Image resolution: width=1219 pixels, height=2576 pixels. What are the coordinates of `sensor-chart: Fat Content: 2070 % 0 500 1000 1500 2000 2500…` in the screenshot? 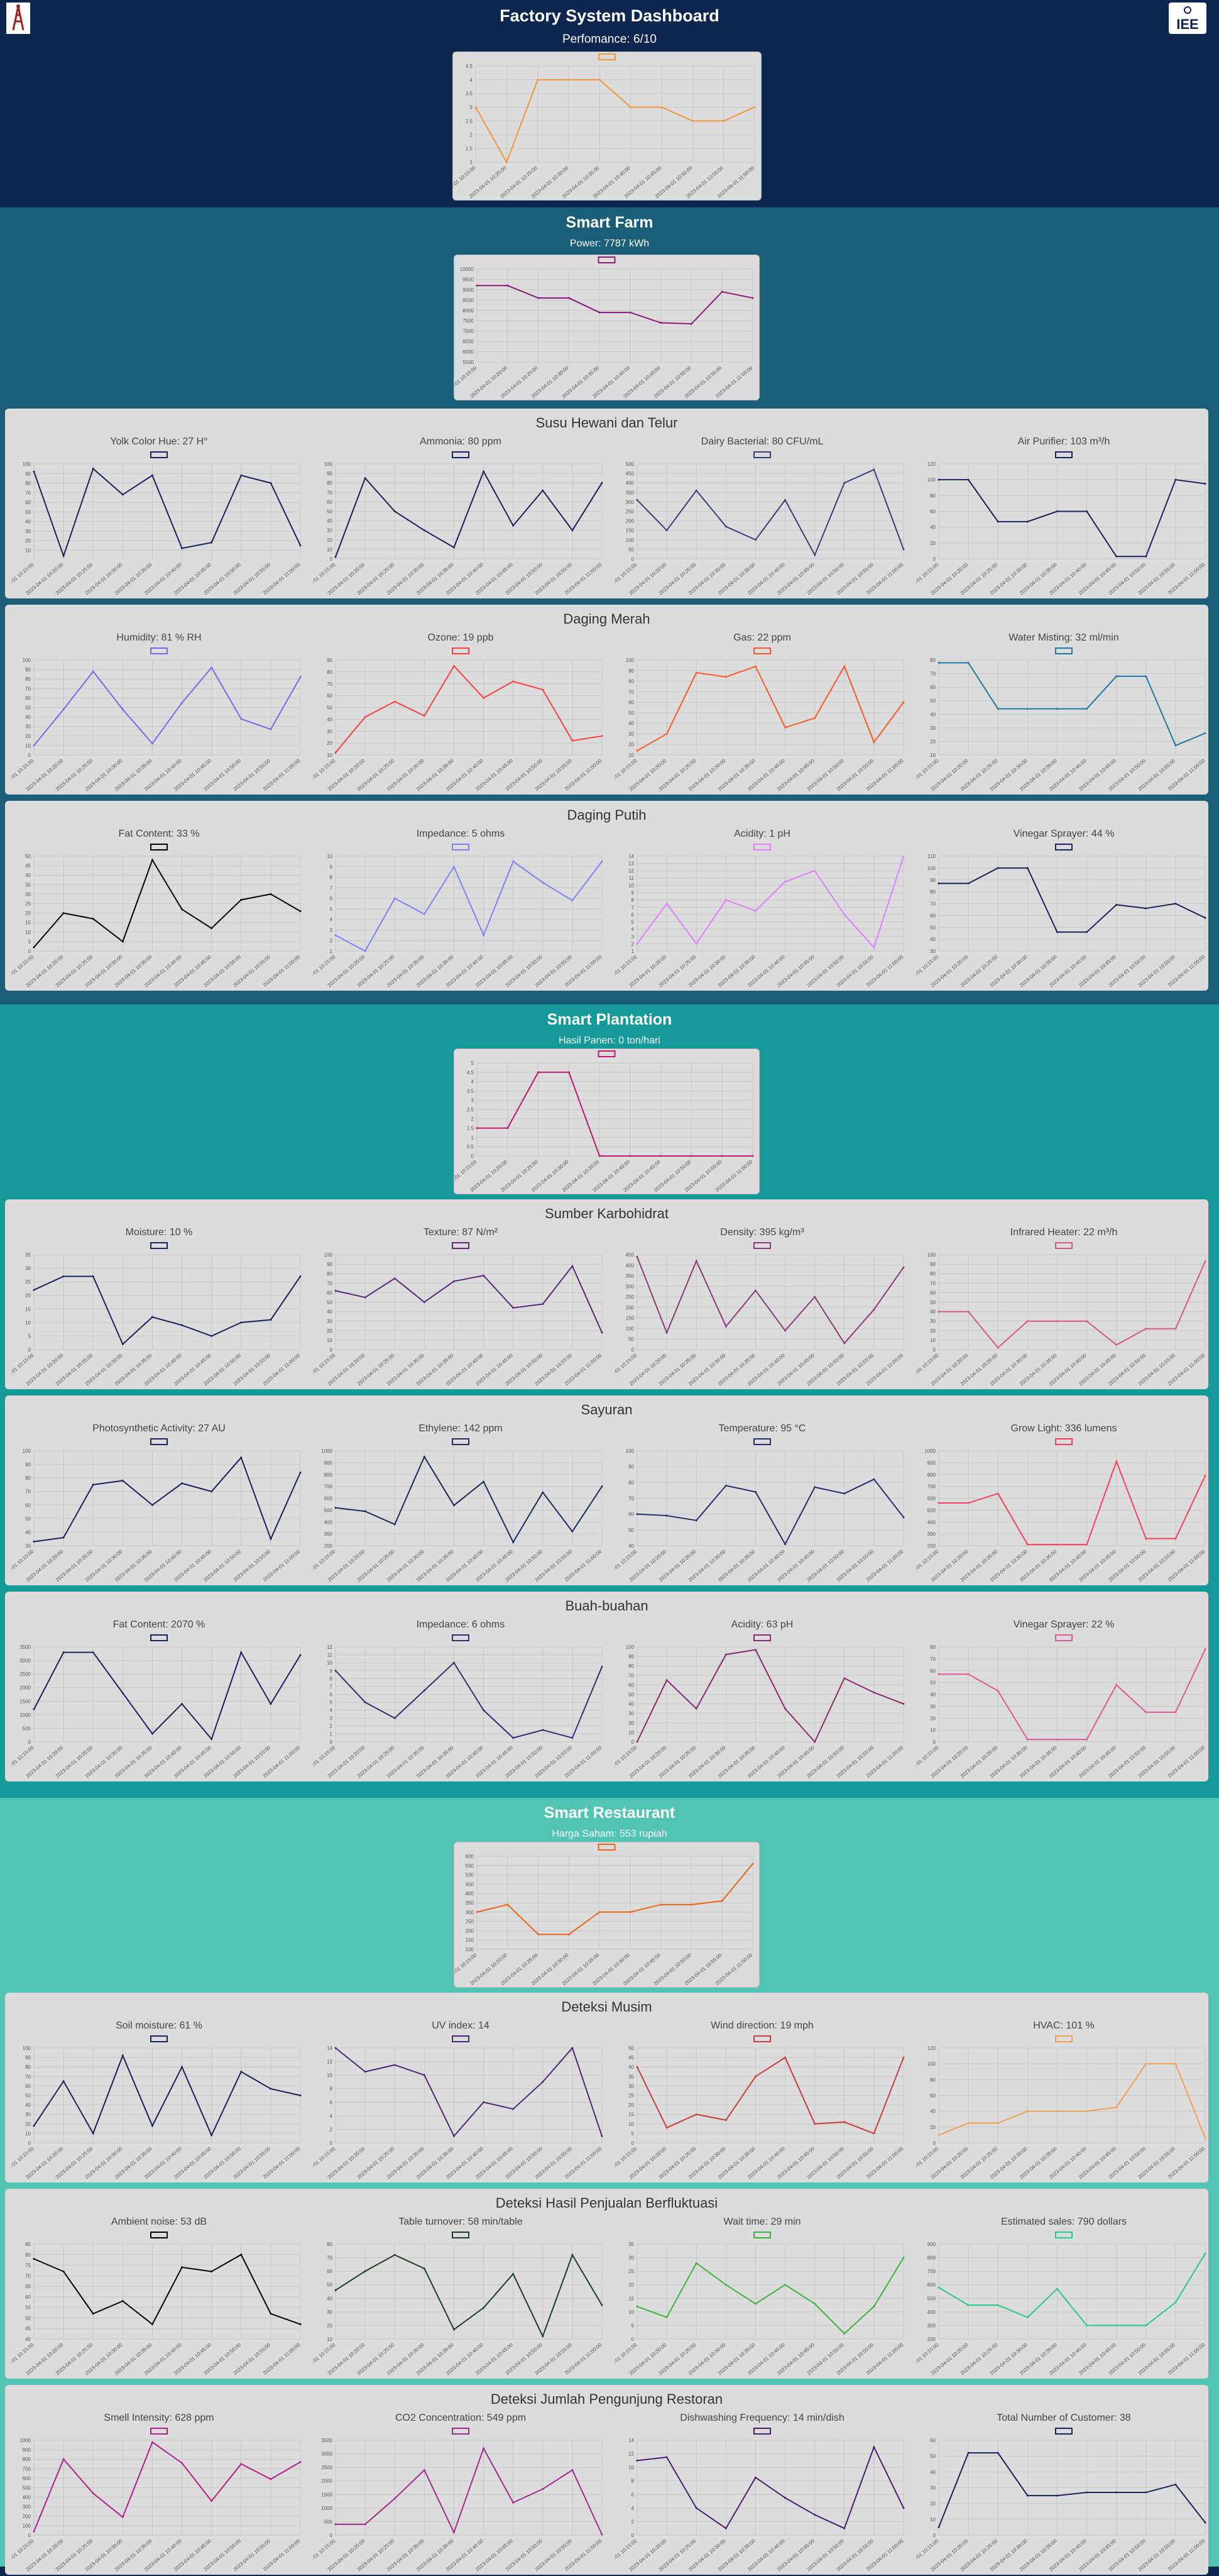 It's located at (153, 1700).